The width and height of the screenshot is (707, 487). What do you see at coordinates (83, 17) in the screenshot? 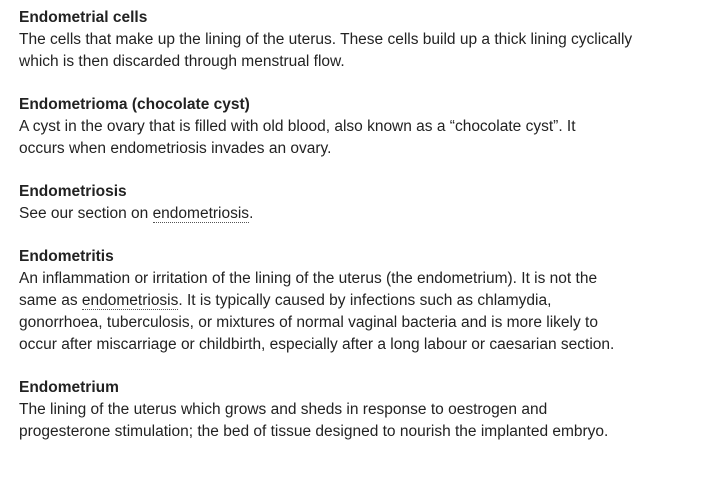
I see `glossary-term: Endometrial cells` at bounding box center [83, 17].